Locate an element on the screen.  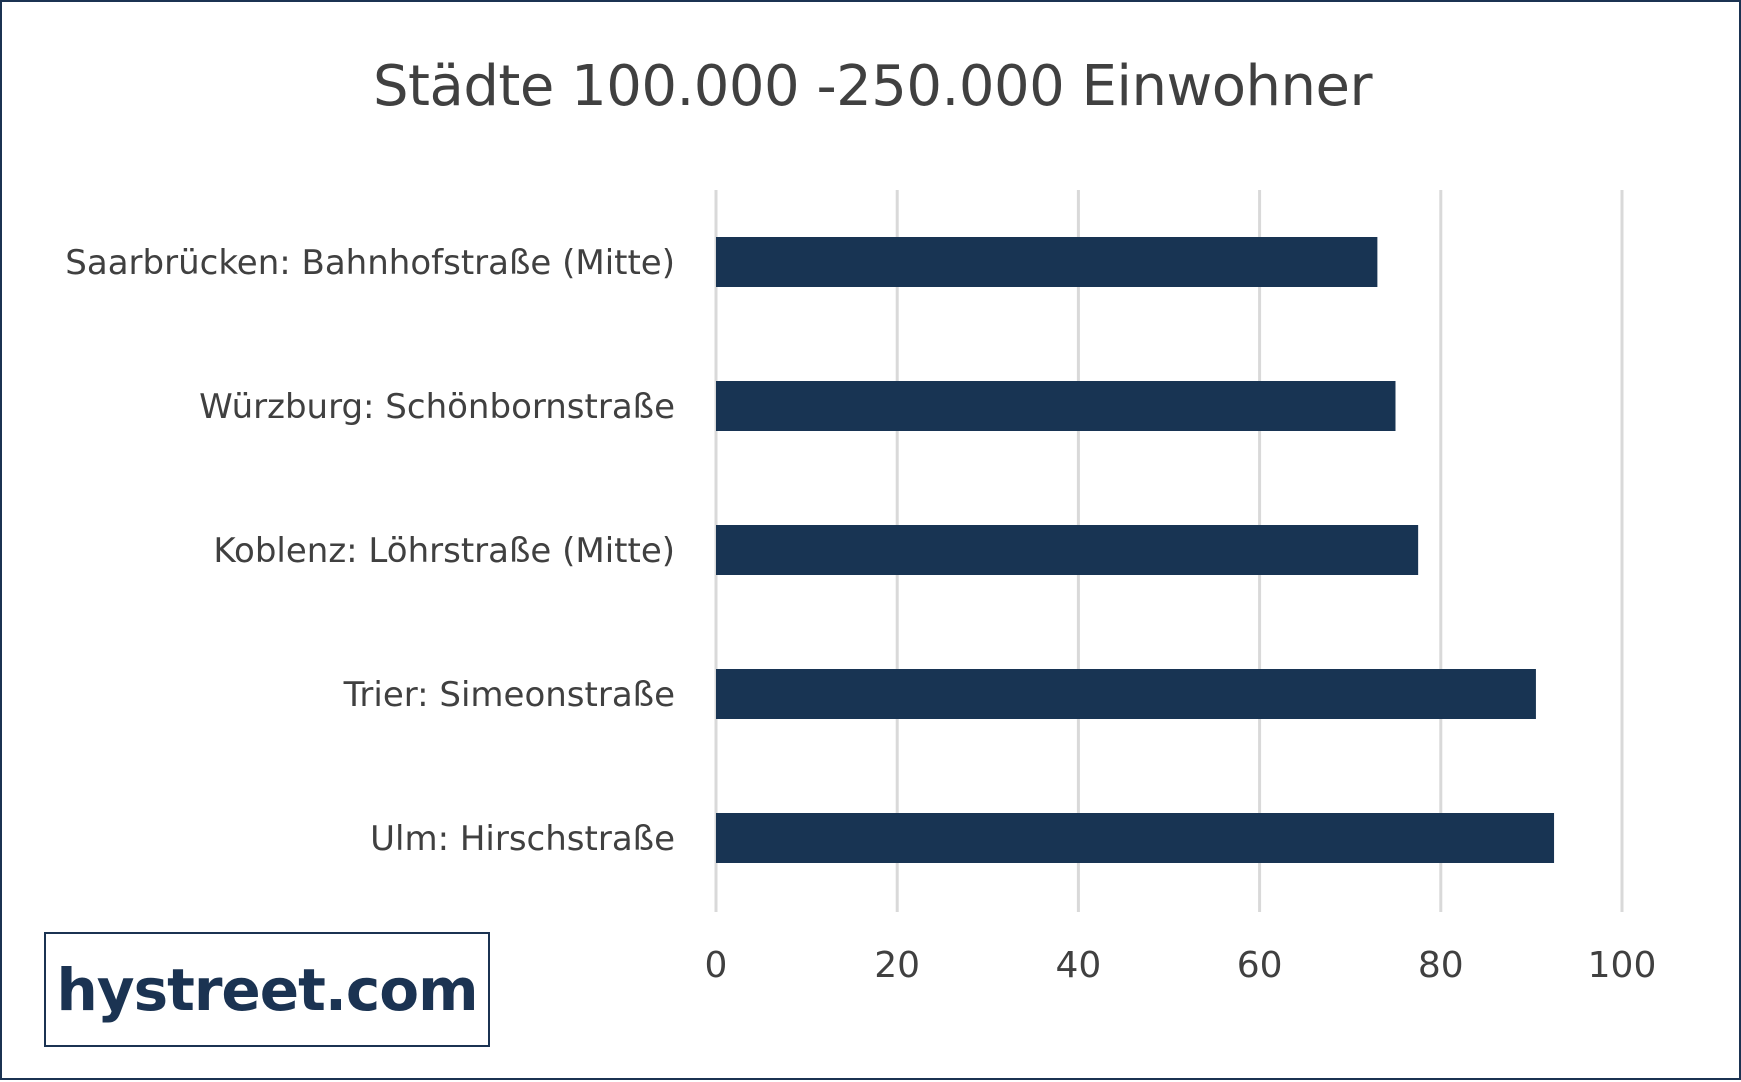
x-tick-label: 0 is located at coordinates (716, 965).